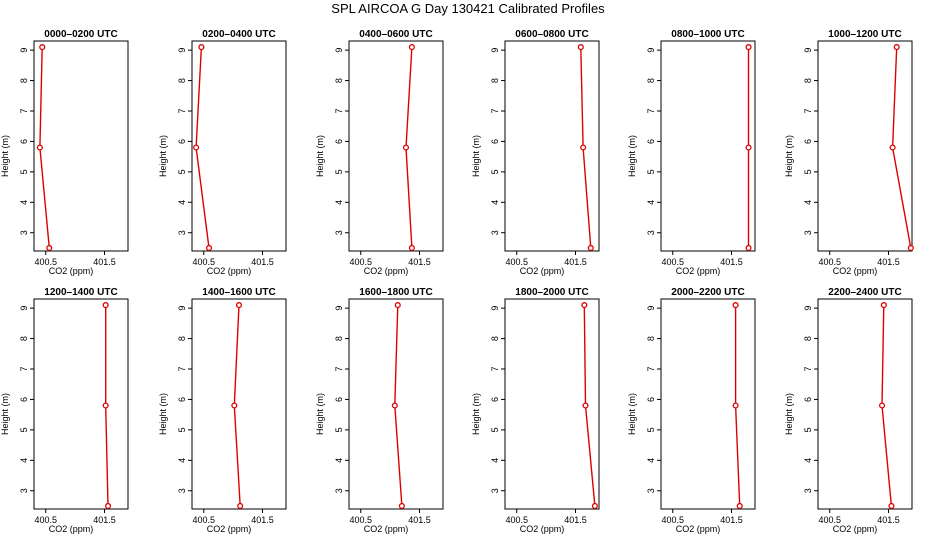 The image size is (936, 540). What do you see at coordinates (707, 34) in the screenshot?
I see `panel-title: 0800–1000 UTC` at bounding box center [707, 34].